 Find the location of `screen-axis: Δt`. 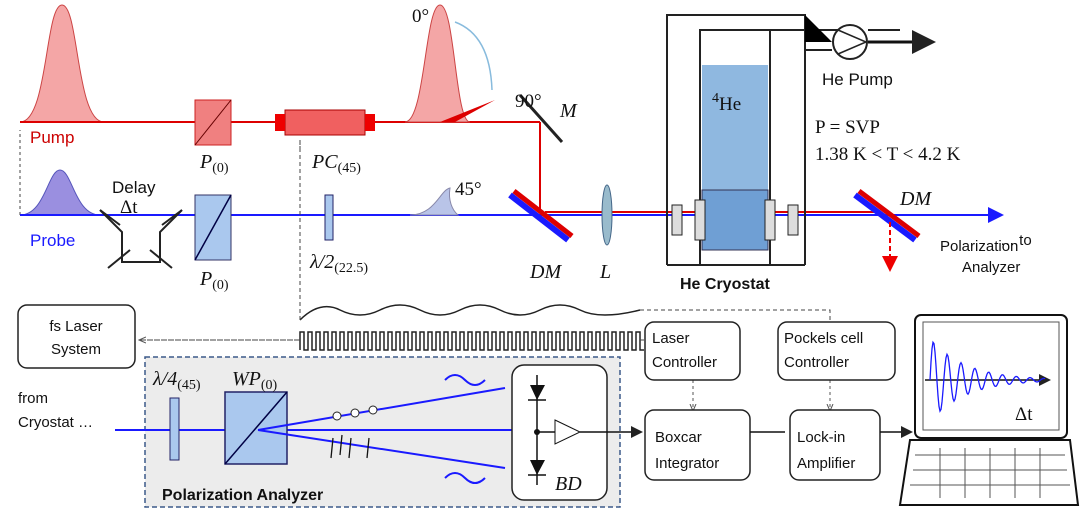

screen-axis: Δt is located at coordinates (1024, 414).